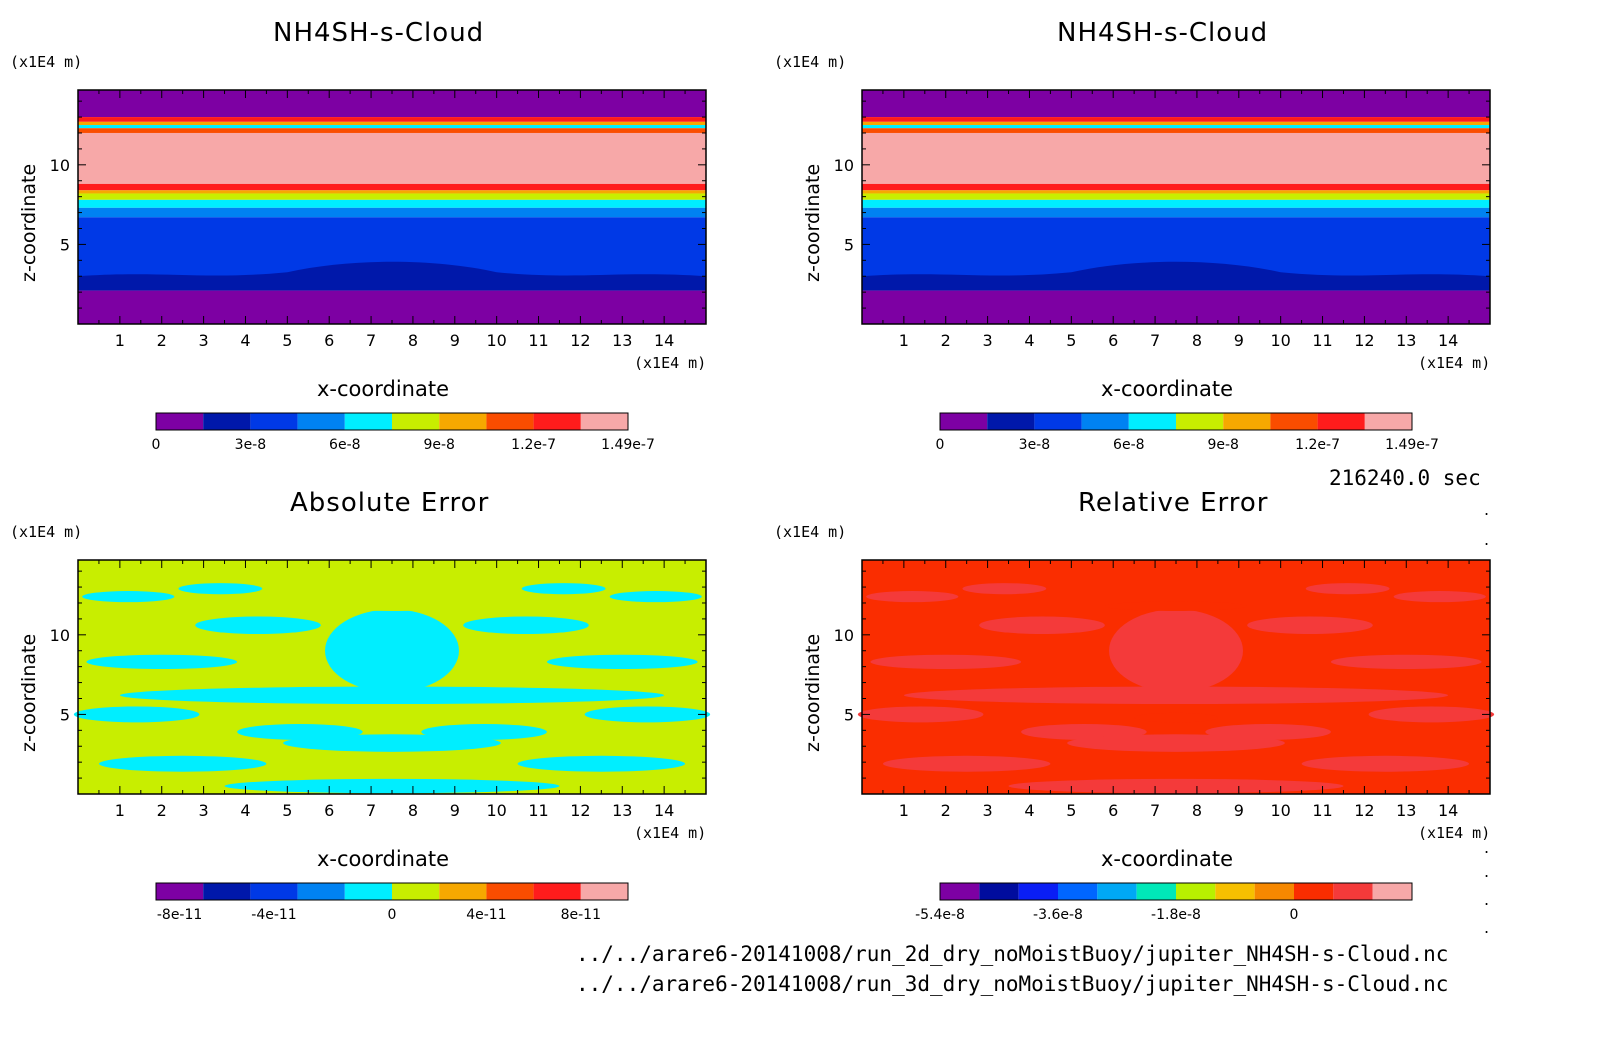 The width and height of the screenshot is (1604, 1054). I want to click on colorbar-label: 4e-11, so click(486, 915).